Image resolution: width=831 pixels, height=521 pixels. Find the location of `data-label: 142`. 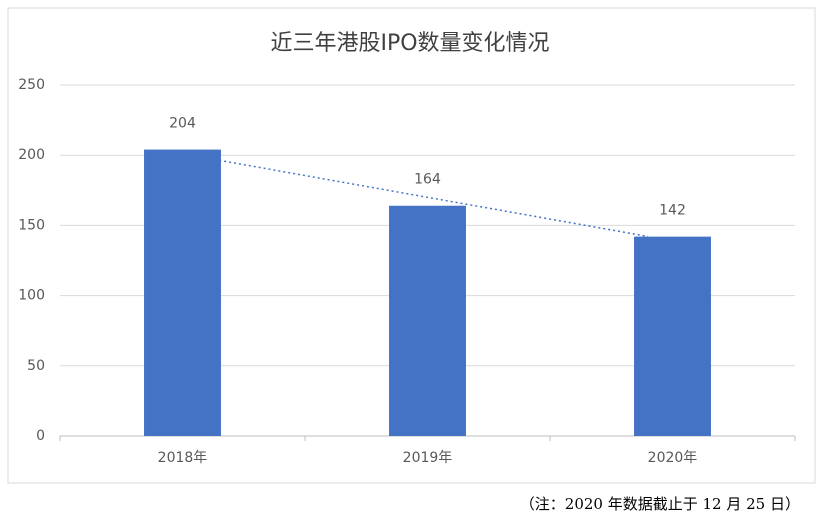

data-label: 142 is located at coordinates (672, 211).